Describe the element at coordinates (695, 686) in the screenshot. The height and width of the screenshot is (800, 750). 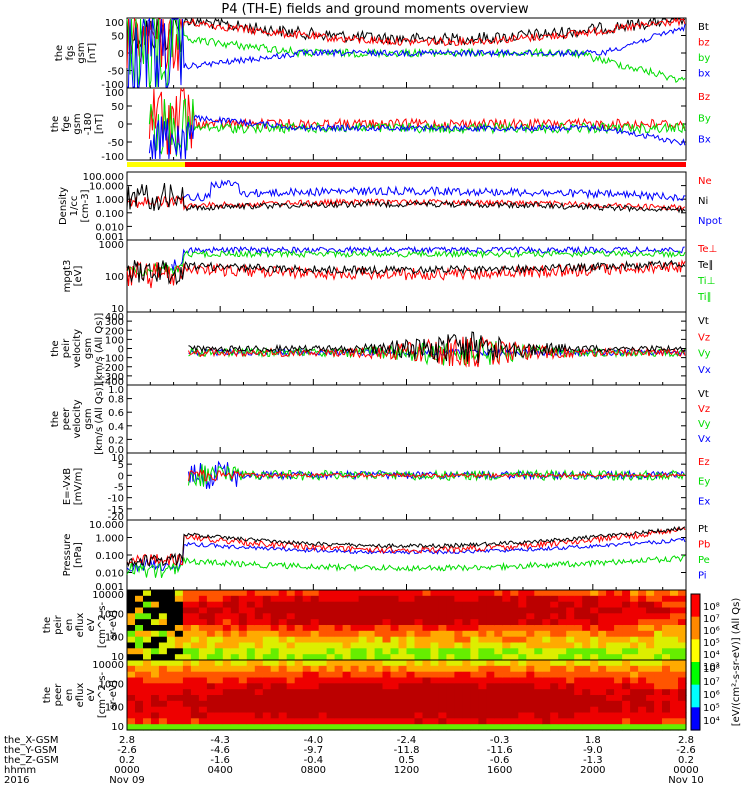
I see `colorbar-cell` at that location.